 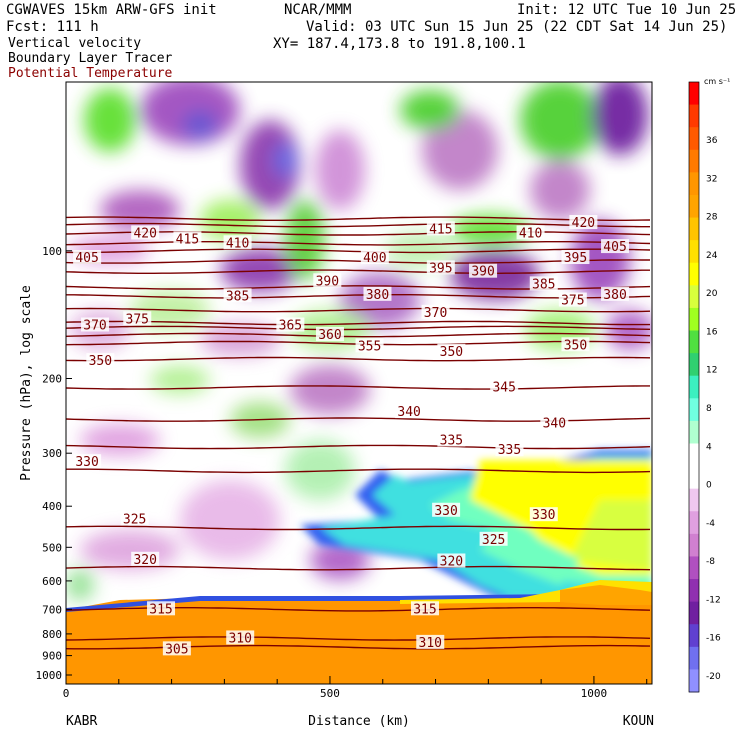 What do you see at coordinates (712, 141) in the screenshot?
I see `colorbar-label: 36` at bounding box center [712, 141].